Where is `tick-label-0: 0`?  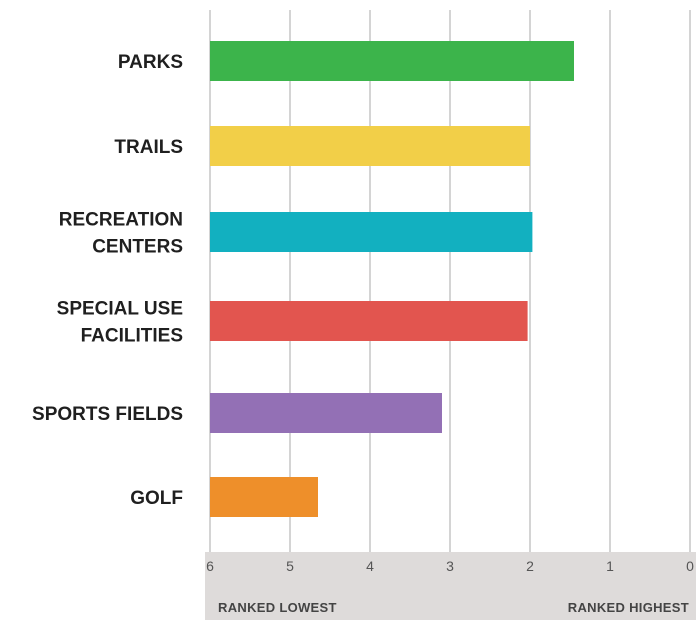
tick-label-0: 0 is located at coordinates (690, 566).